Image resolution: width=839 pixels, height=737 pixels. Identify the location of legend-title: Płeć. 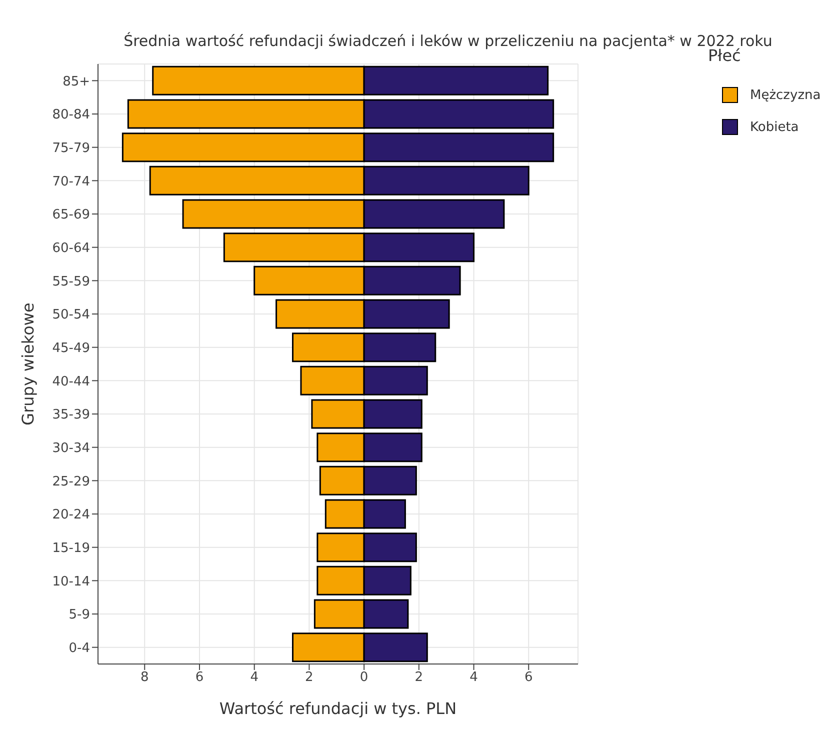
(724, 55).